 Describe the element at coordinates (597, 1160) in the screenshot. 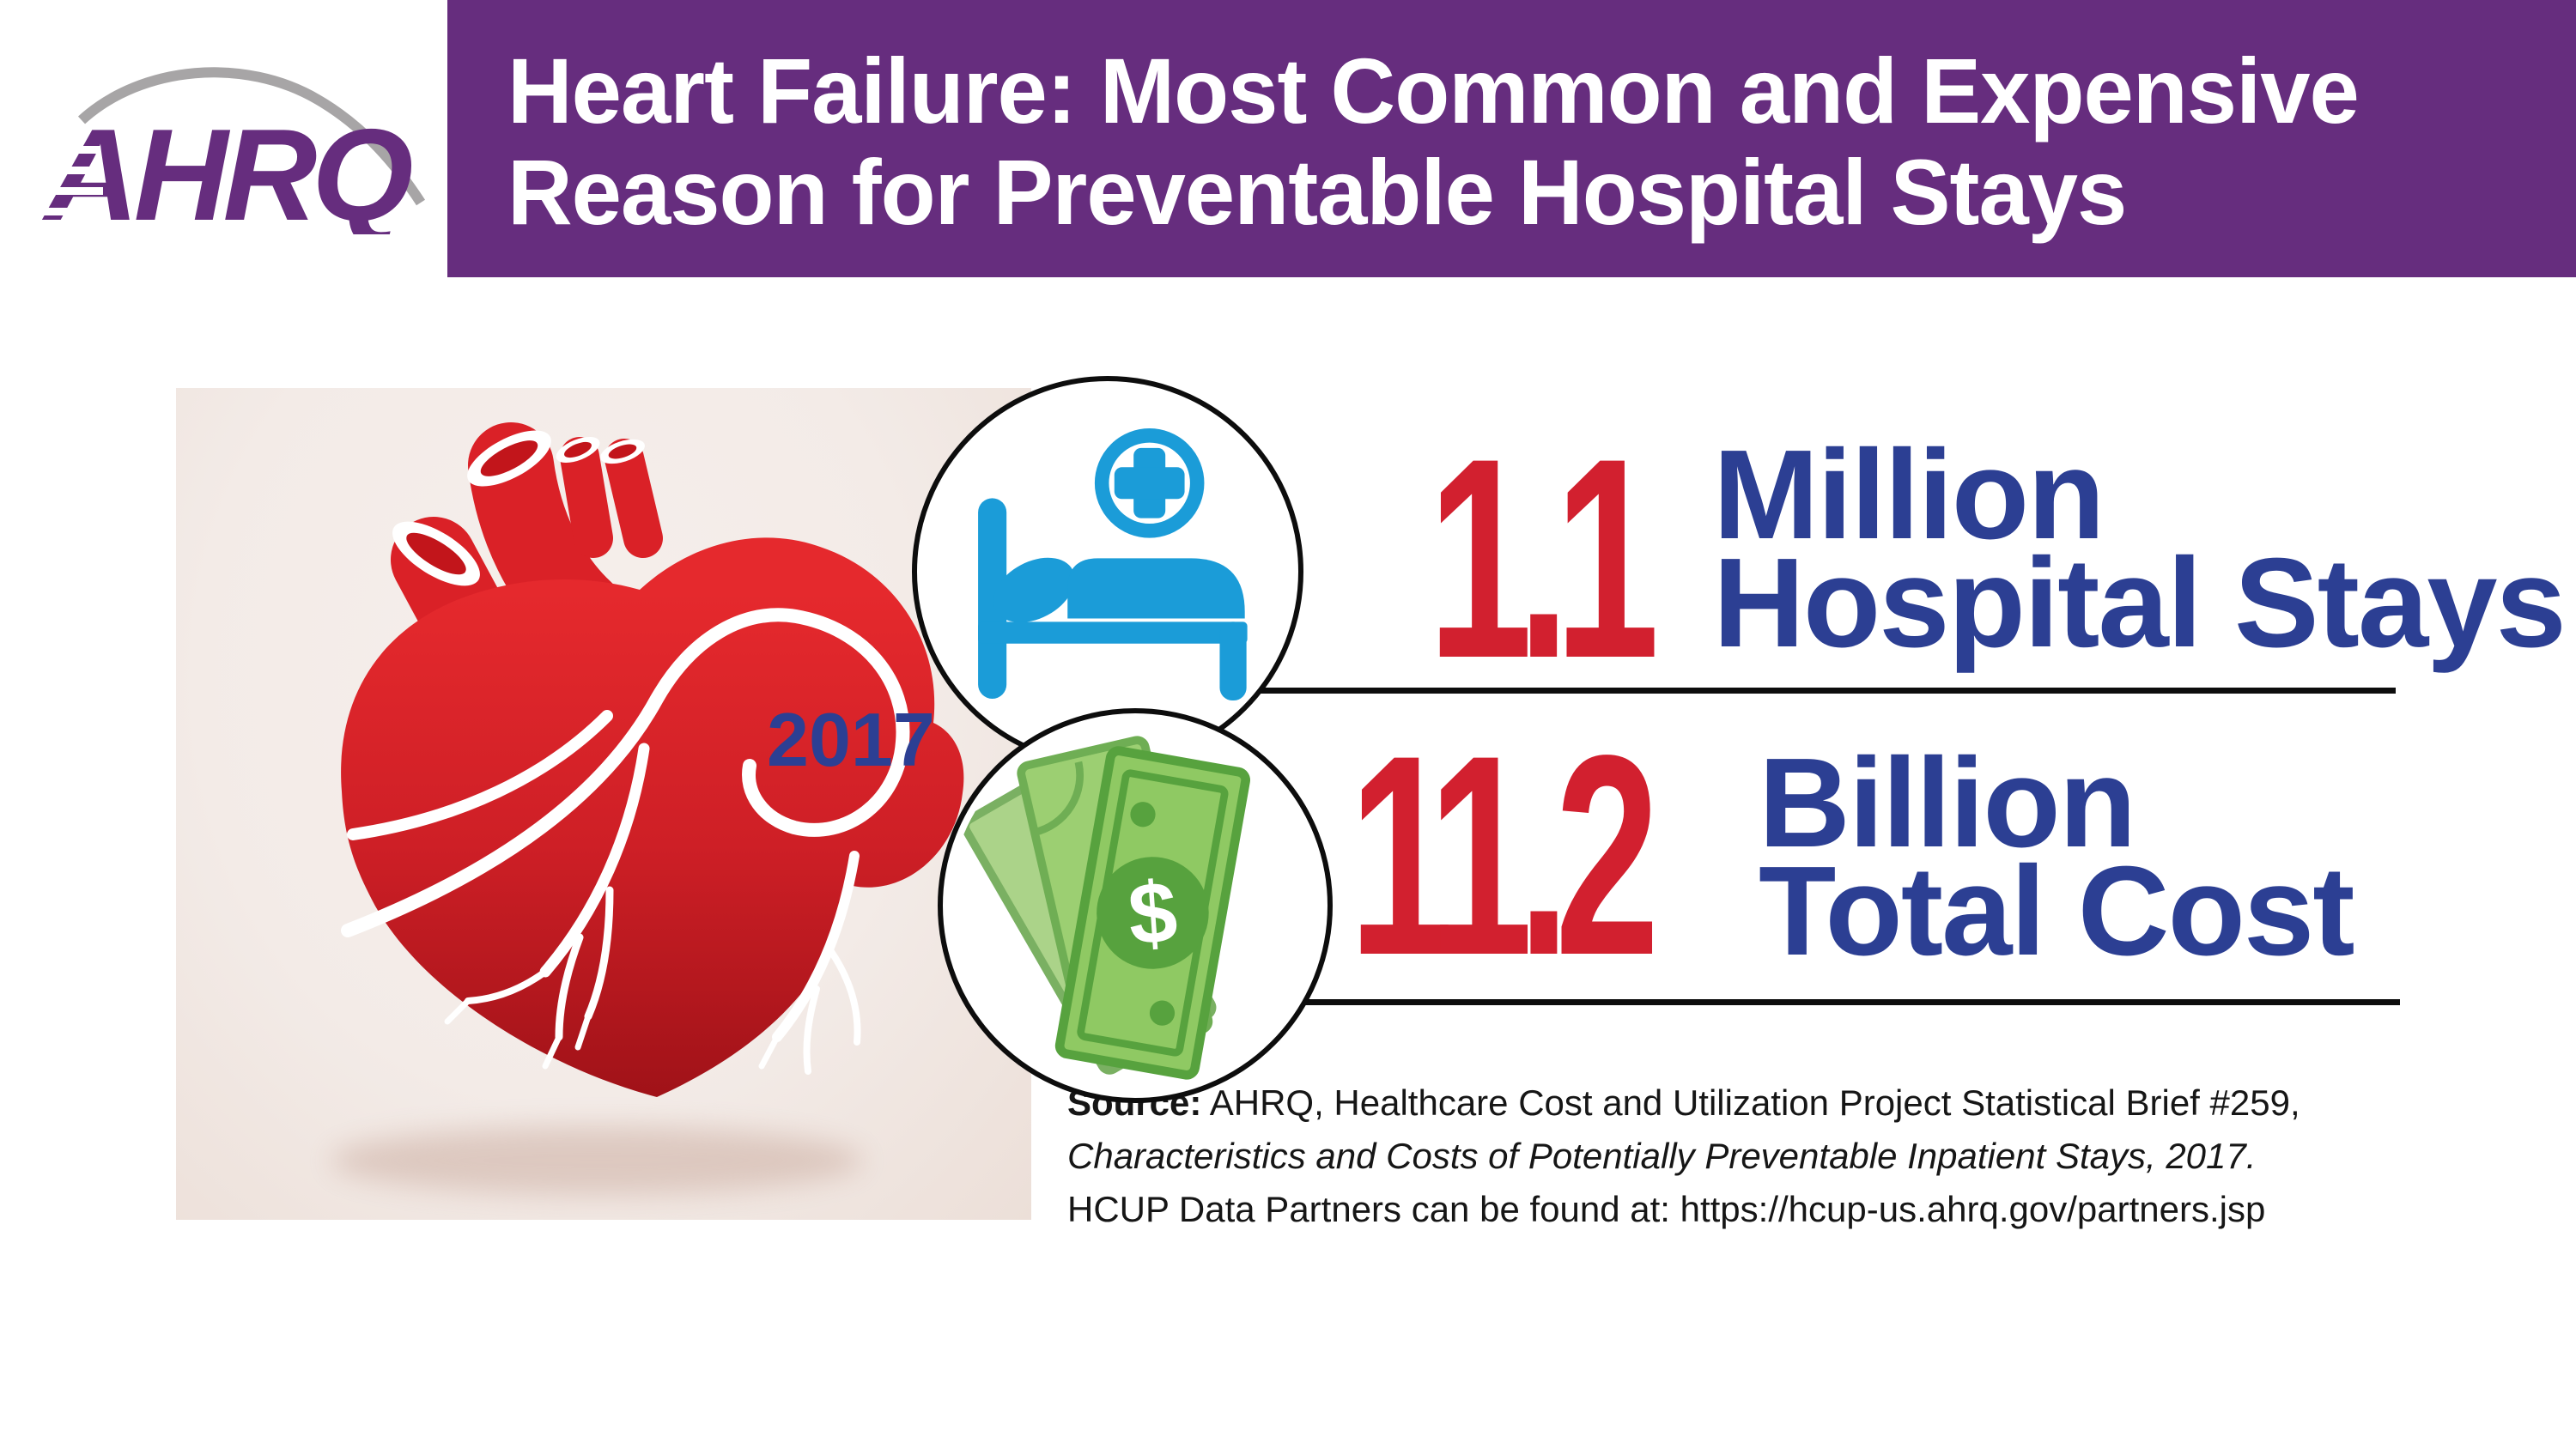

I see `heart-shadow` at that location.